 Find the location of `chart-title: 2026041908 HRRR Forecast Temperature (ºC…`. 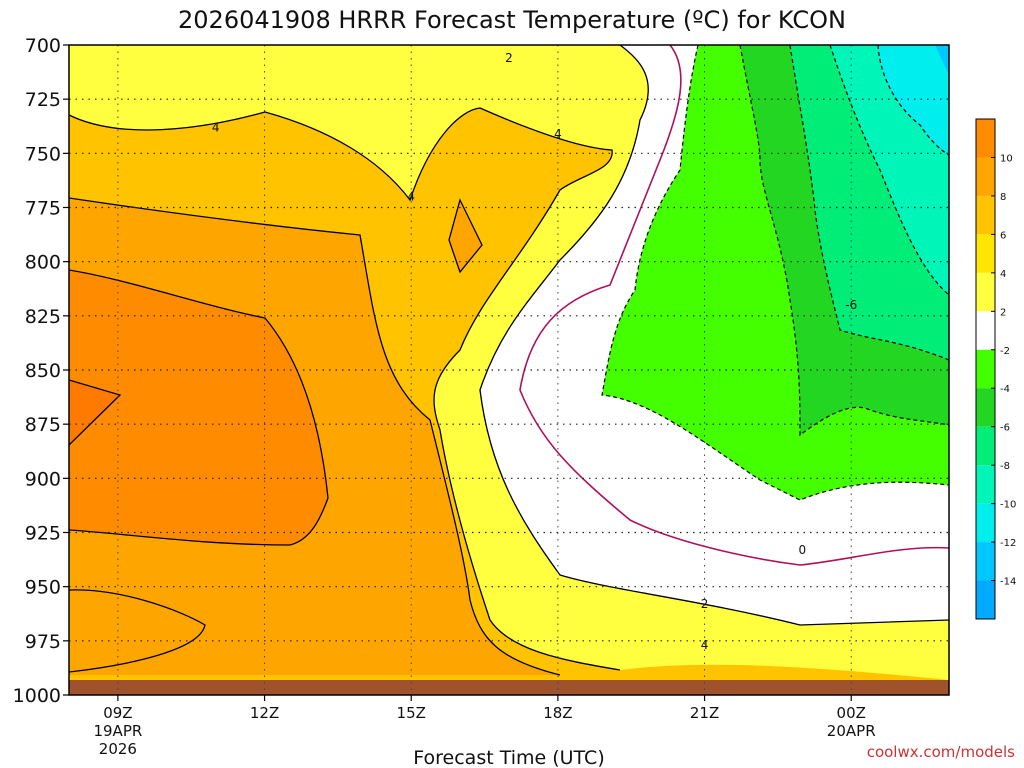

chart-title: 2026041908 HRRR Forecast Temperature (ºC… is located at coordinates (512, 20).